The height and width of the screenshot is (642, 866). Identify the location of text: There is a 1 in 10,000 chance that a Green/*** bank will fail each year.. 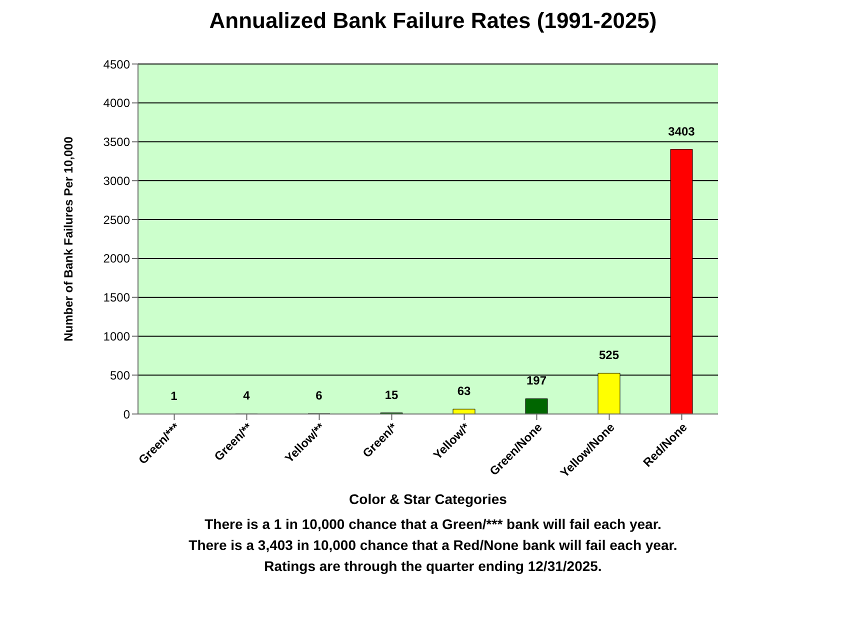
(433, 524).